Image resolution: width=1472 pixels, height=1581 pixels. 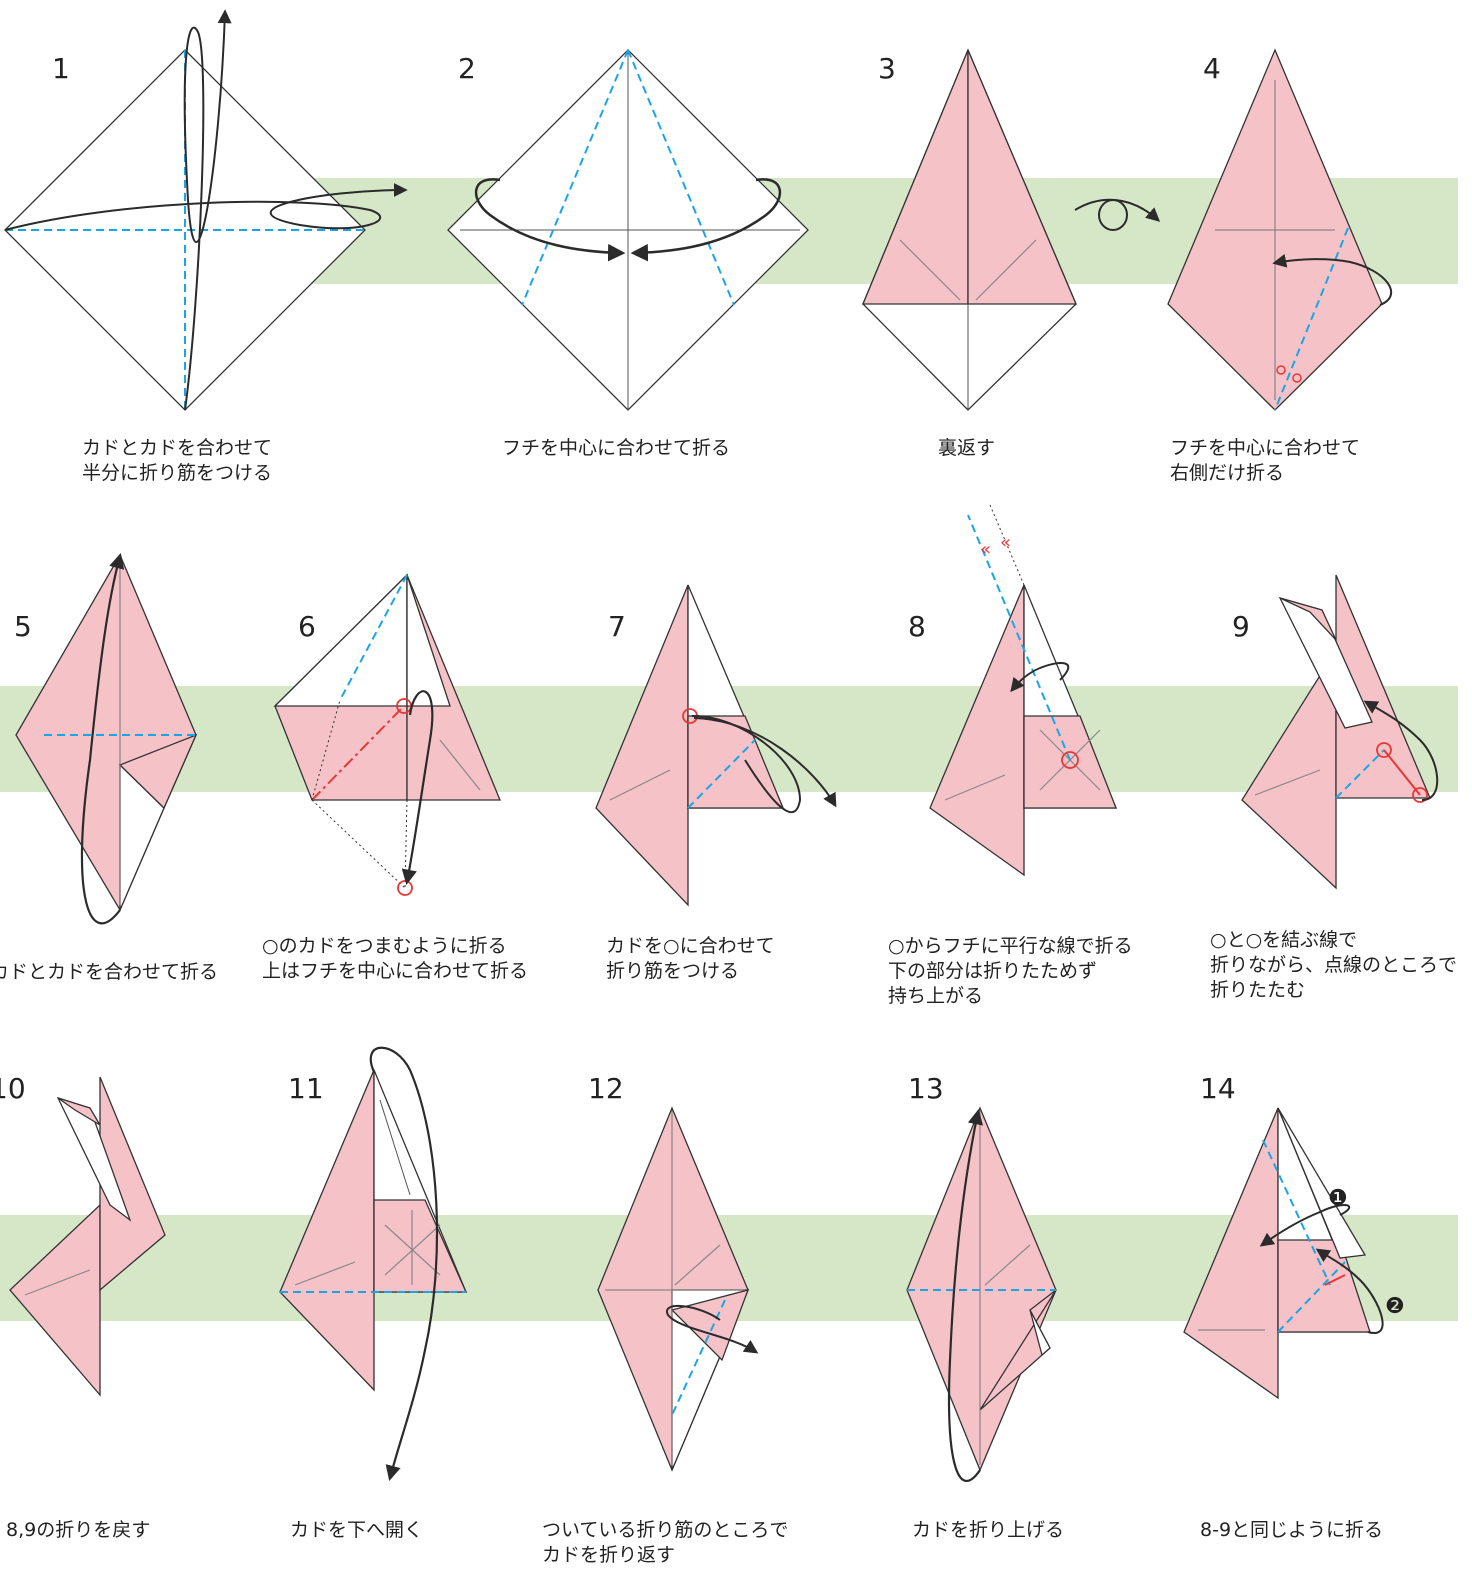 I want to click on step-number-7: 7, so click(x=617, y=626).